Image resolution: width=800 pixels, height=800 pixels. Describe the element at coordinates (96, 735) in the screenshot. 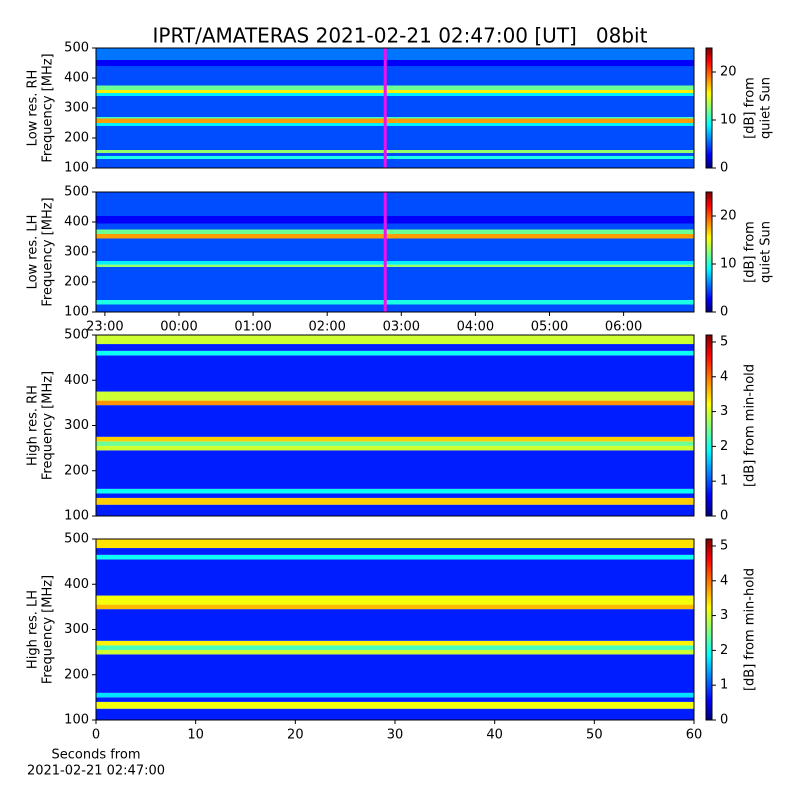

I see `x-tick-label: 0` at that location.